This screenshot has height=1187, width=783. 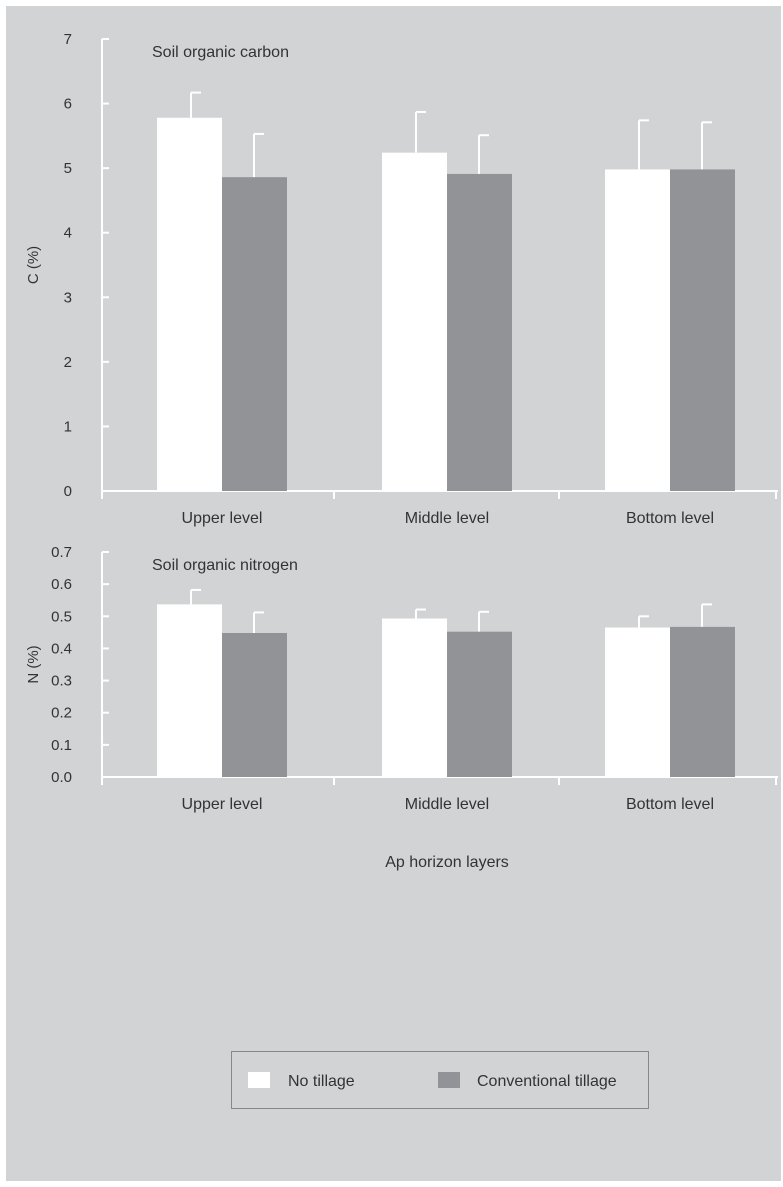 I want to click on legend-label-conventional-tillage: Conventional tillage, so click(x=547, y=1081).